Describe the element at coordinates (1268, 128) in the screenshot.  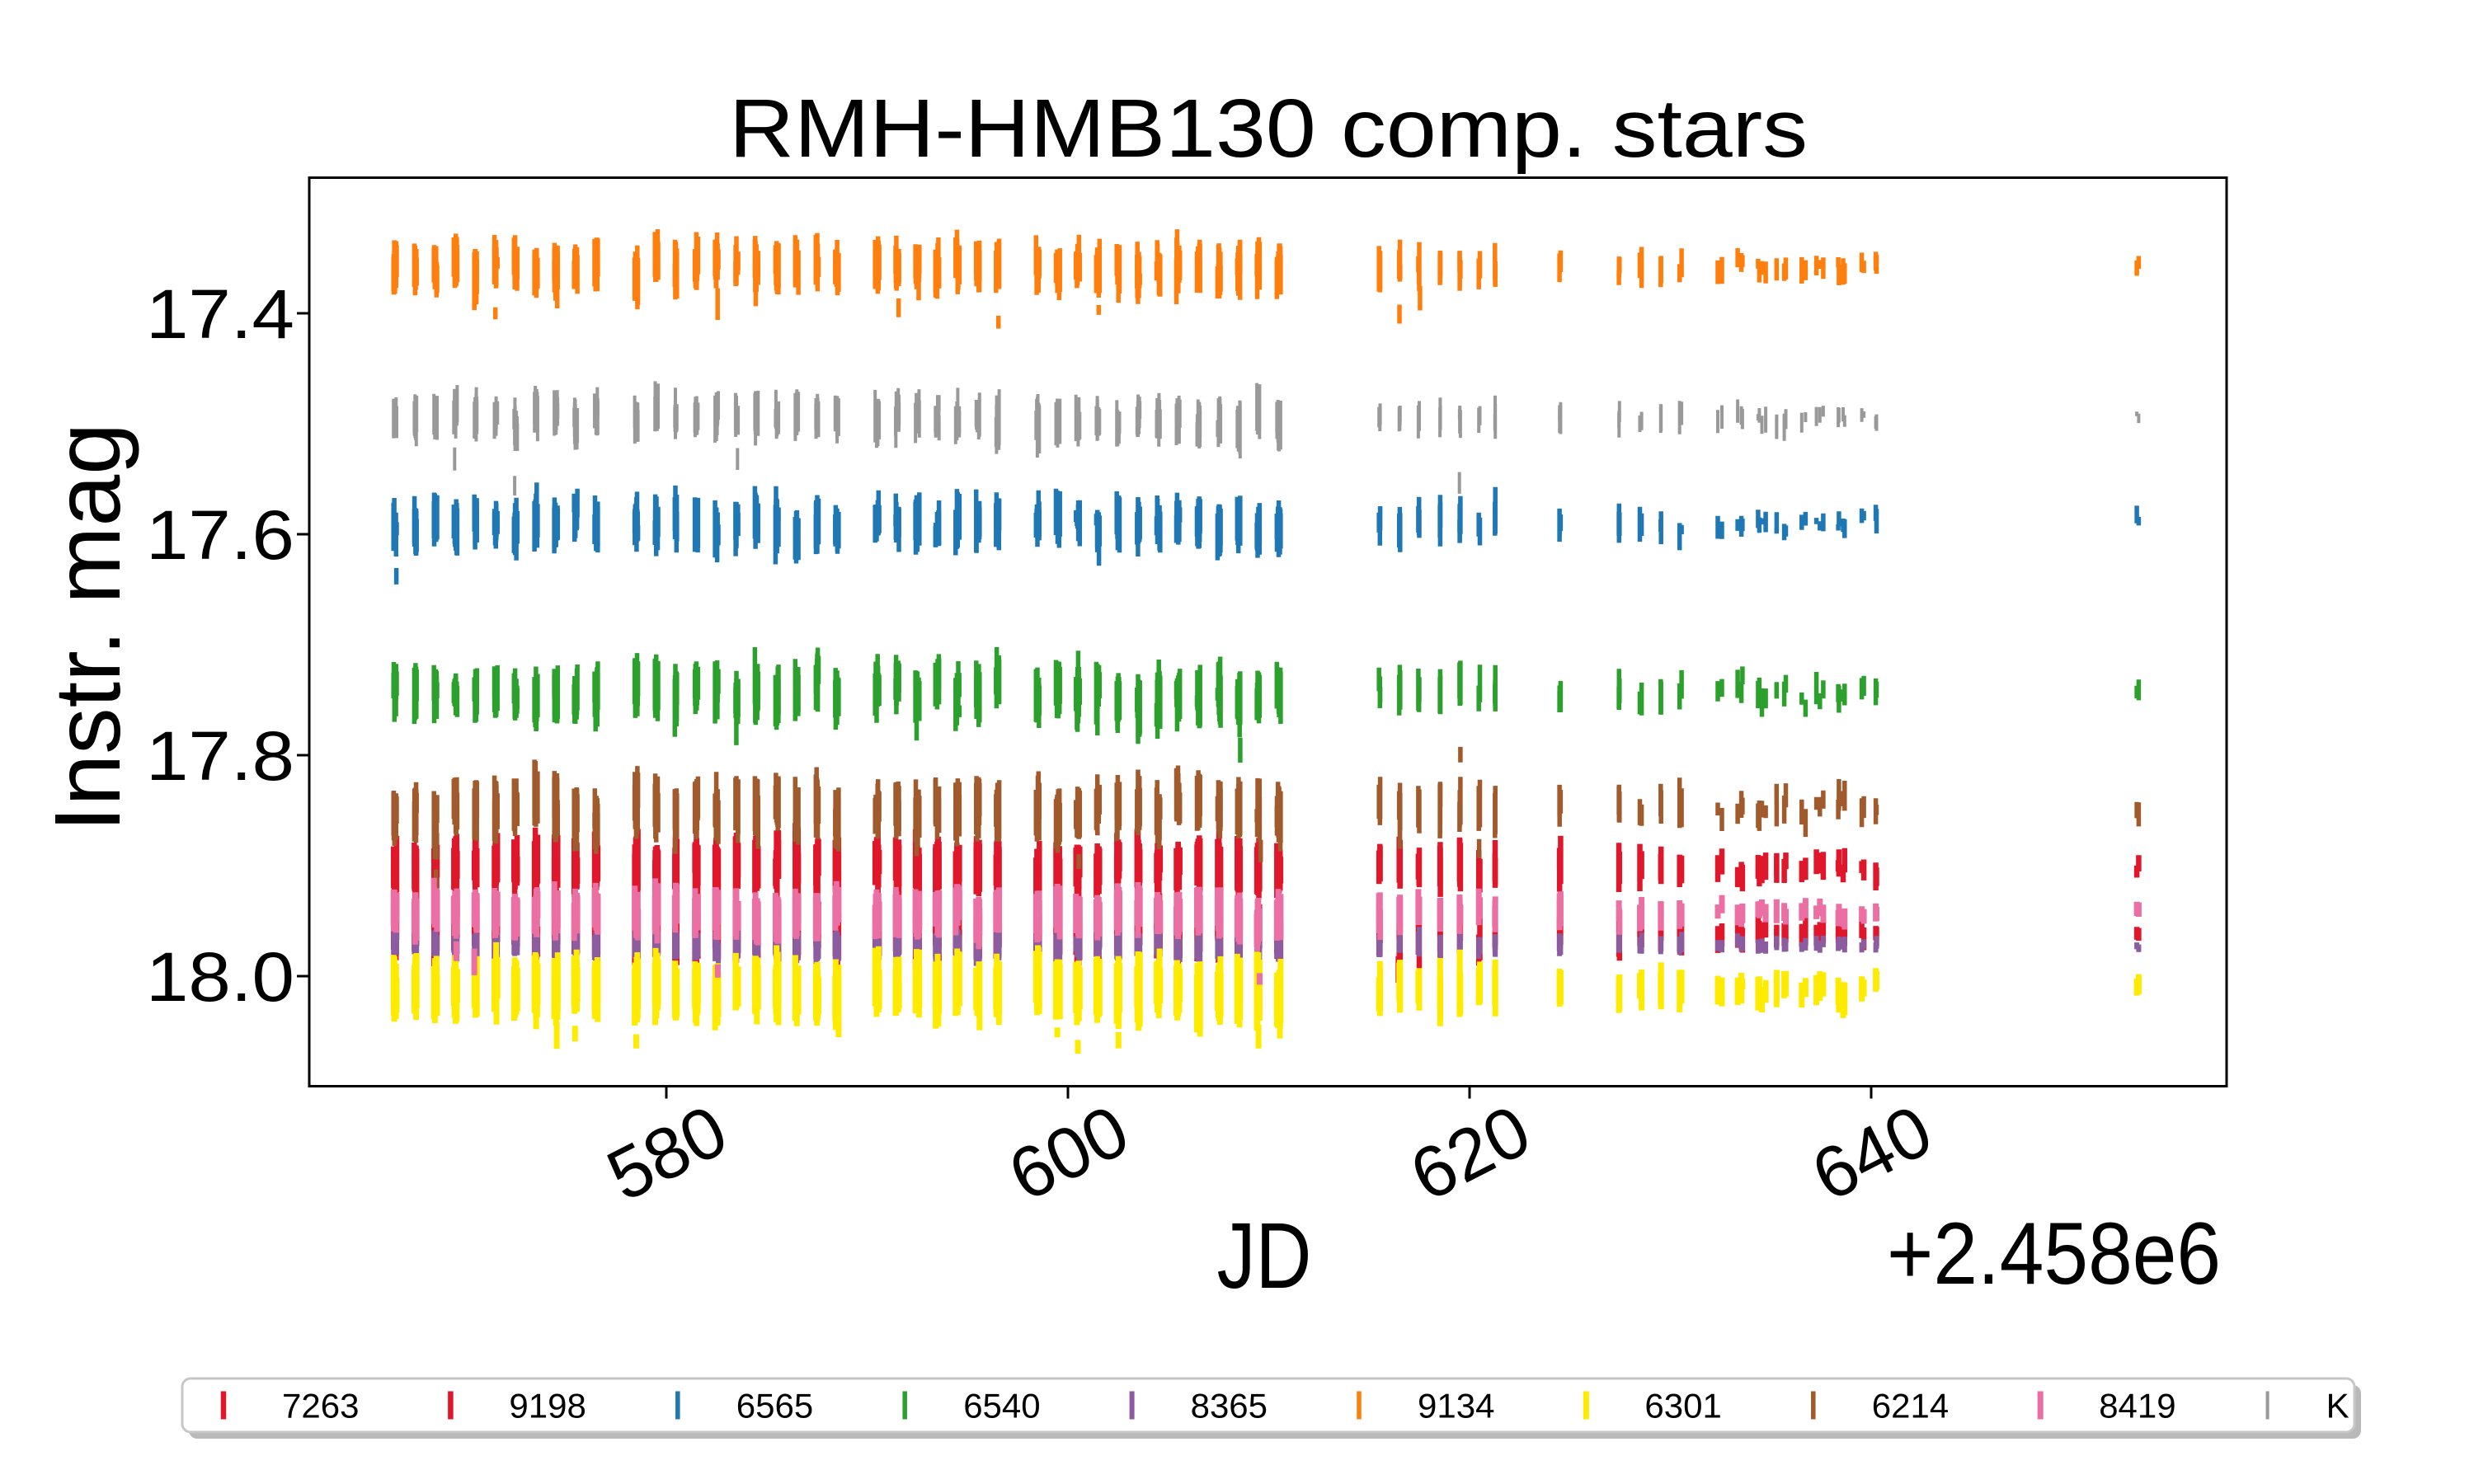
I see `svg-text: RMH-HMB130 comp. stars` at that location.